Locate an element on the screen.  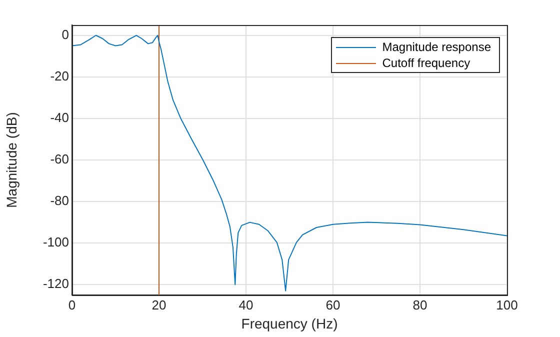
y-tick-label: -100 is located at coordinates (55, 242).